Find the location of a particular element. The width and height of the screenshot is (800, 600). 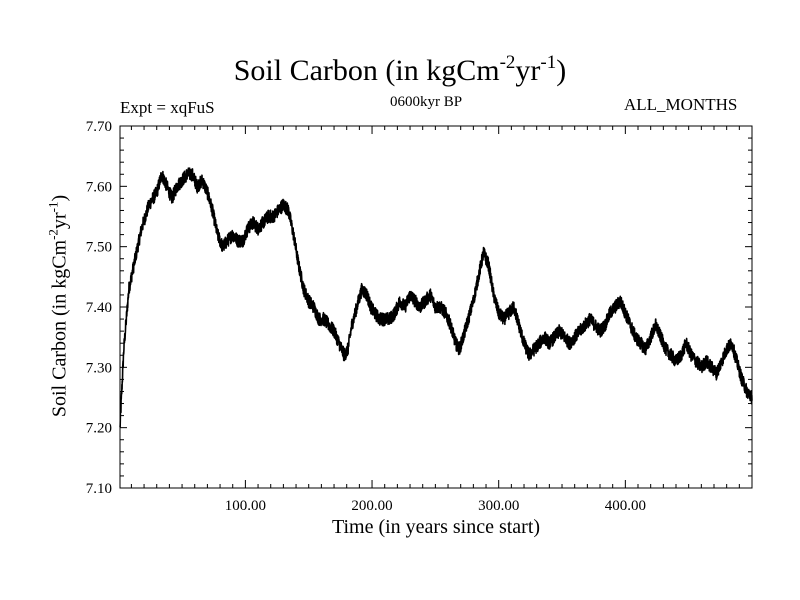

ylabel-exponent-2: -1 is located at coordinates (53, 207).